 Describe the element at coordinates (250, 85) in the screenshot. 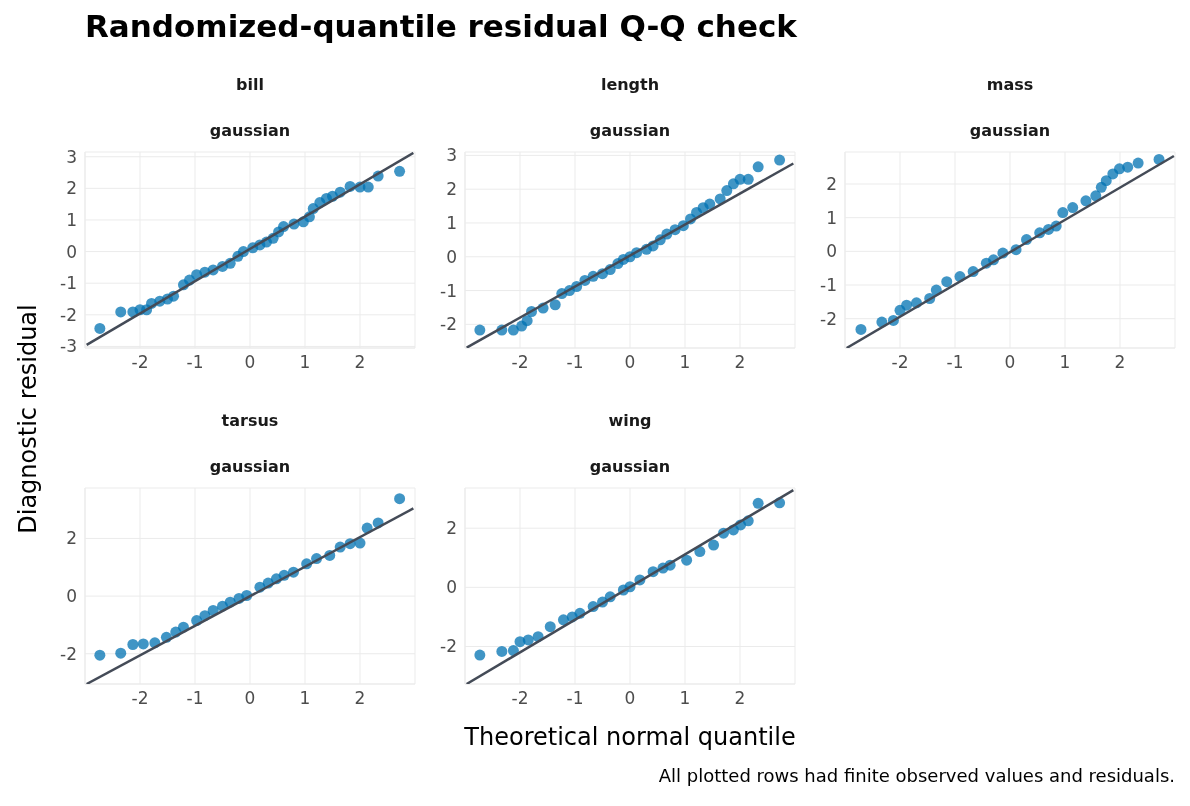

I see `chart-title: bill` at that location.